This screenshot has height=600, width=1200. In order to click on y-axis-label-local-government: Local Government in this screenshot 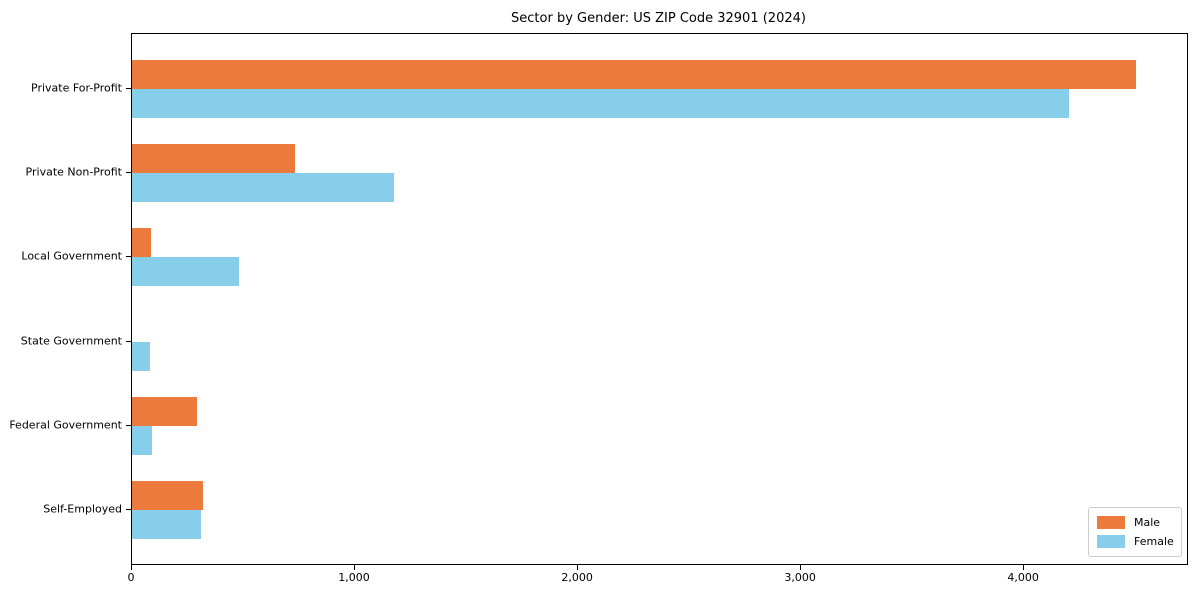, I will do `click(71, 256)`.